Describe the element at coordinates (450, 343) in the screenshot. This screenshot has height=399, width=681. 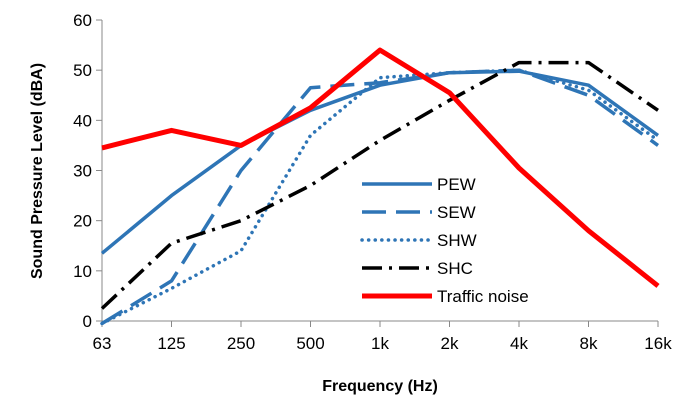
I see `x-tick-label: 2k` at that location.